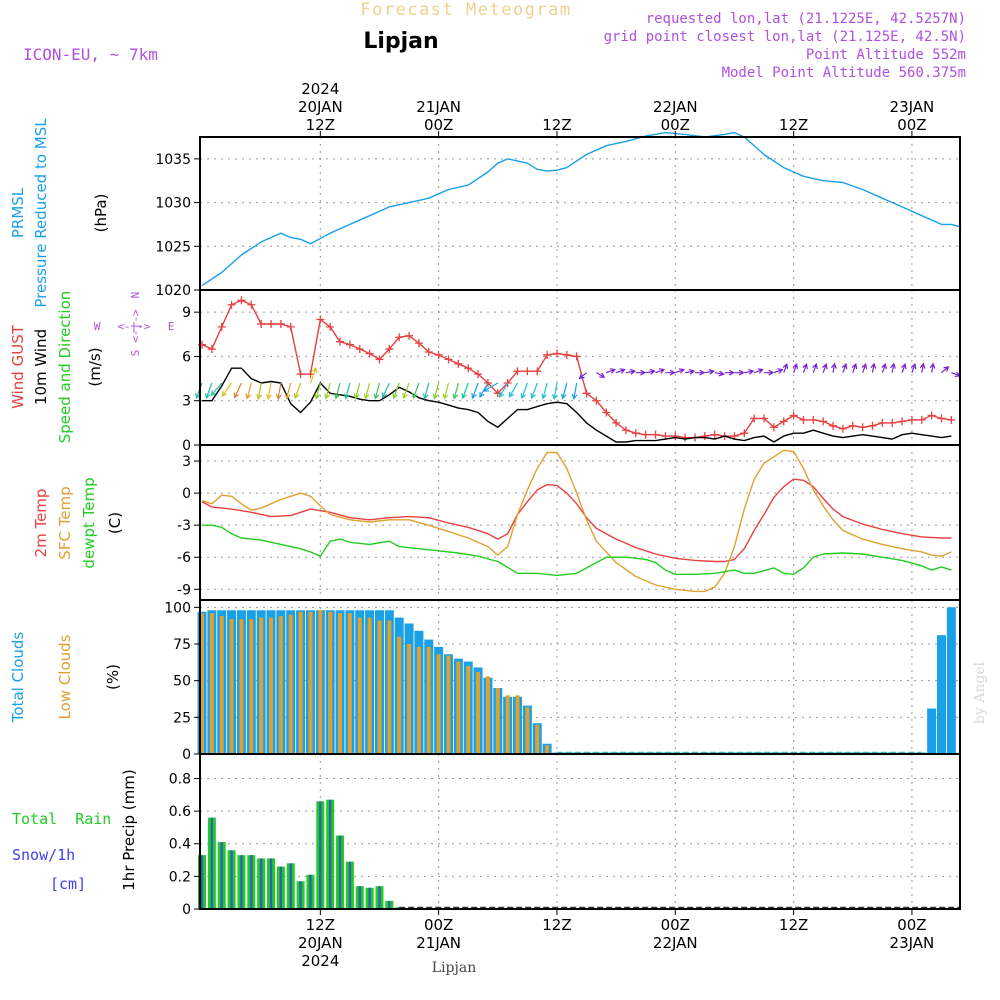  What do you see at coordinates (180, 877) in the screenshot?
I see `precip-ytick-label: 0.2` at bounding box center [180, 877].